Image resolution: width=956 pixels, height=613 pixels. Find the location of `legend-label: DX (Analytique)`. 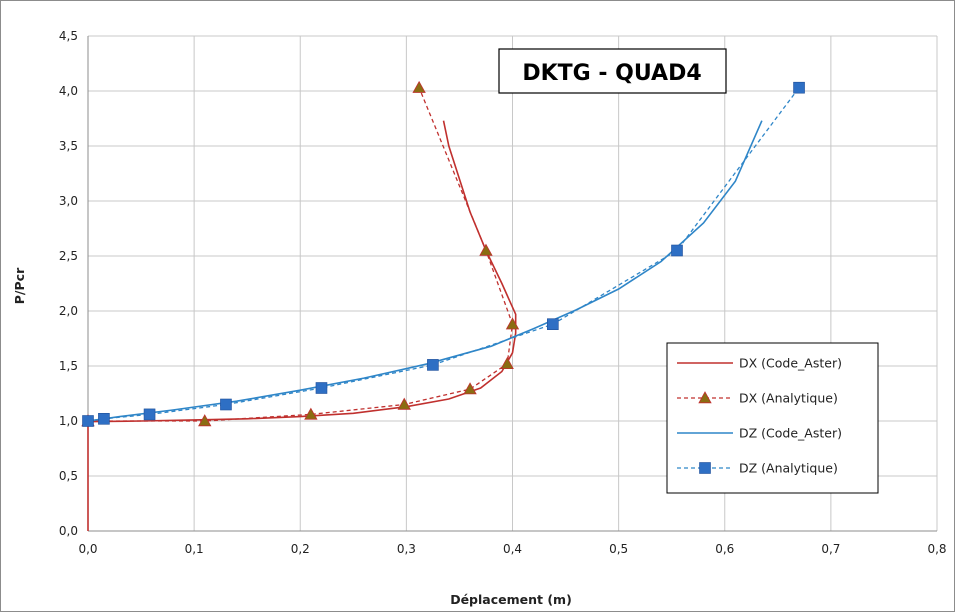

legend-label: DX (Analytique) is located at coordinates (788, 398).